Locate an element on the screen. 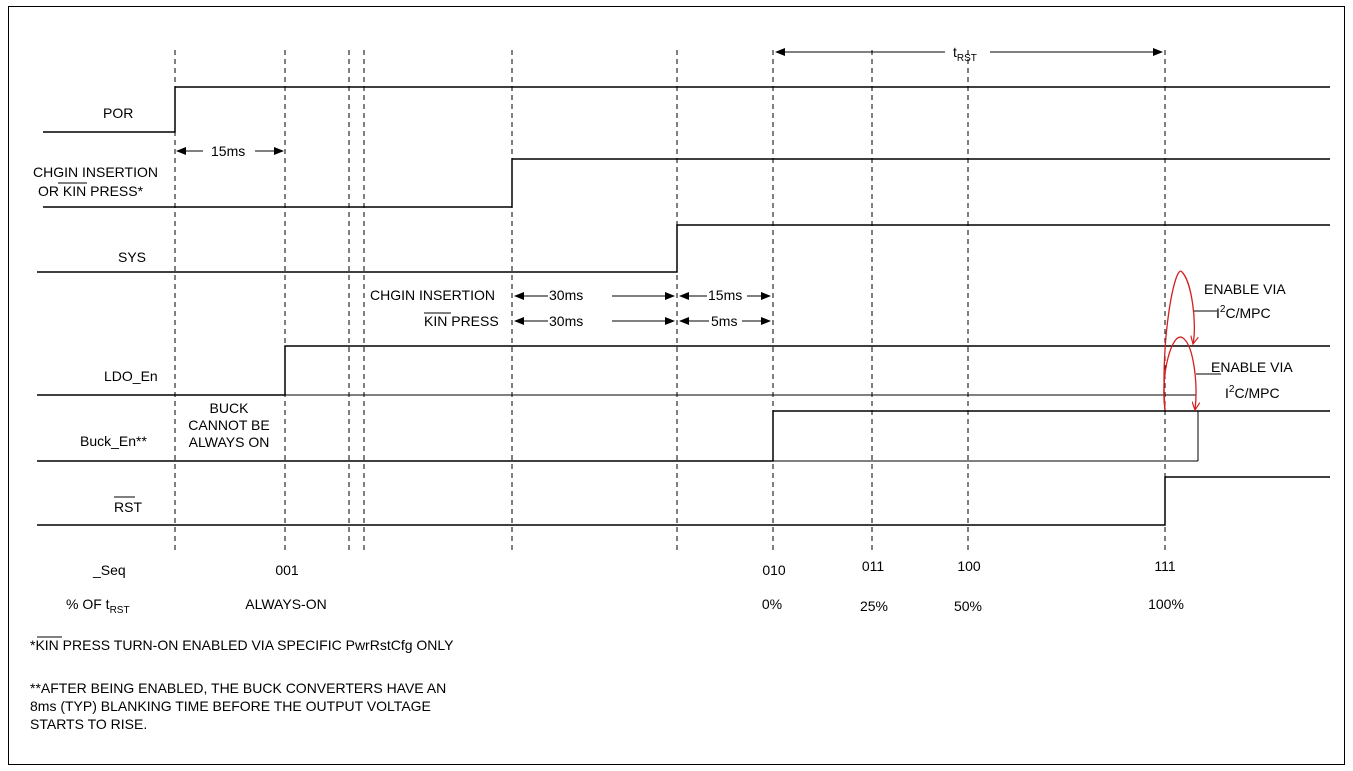 The image size is (1353, 771). trst-span: tRST is located at coordinates (969, 54).